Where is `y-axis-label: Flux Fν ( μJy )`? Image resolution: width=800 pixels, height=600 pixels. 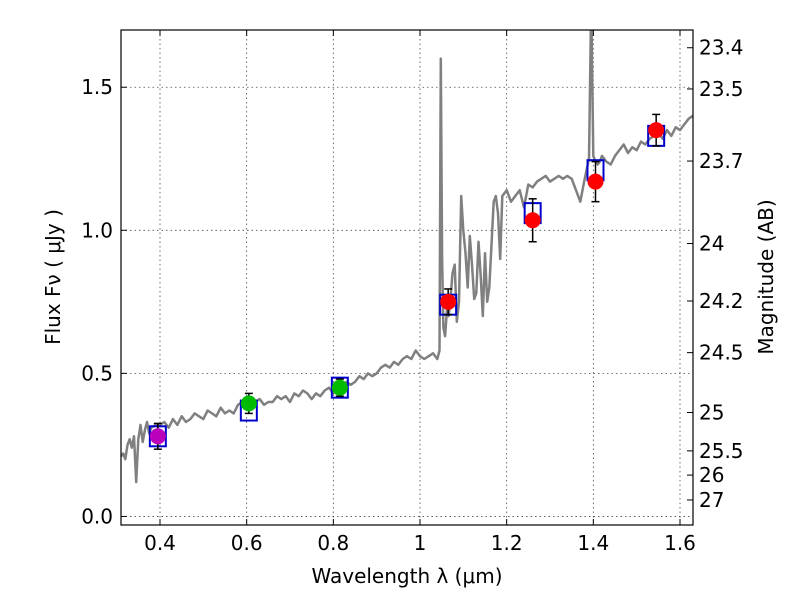
y-axis-label: Flux Fν ( μJy ) is located at coordinates (53, 277).